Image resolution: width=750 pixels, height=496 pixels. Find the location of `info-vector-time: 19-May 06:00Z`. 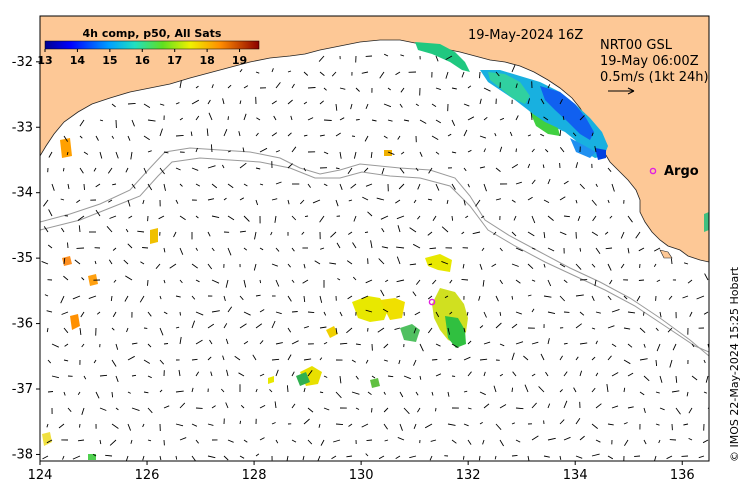

info-vector-time: 19-May 06:00Z is located at coordinates (649, 61).